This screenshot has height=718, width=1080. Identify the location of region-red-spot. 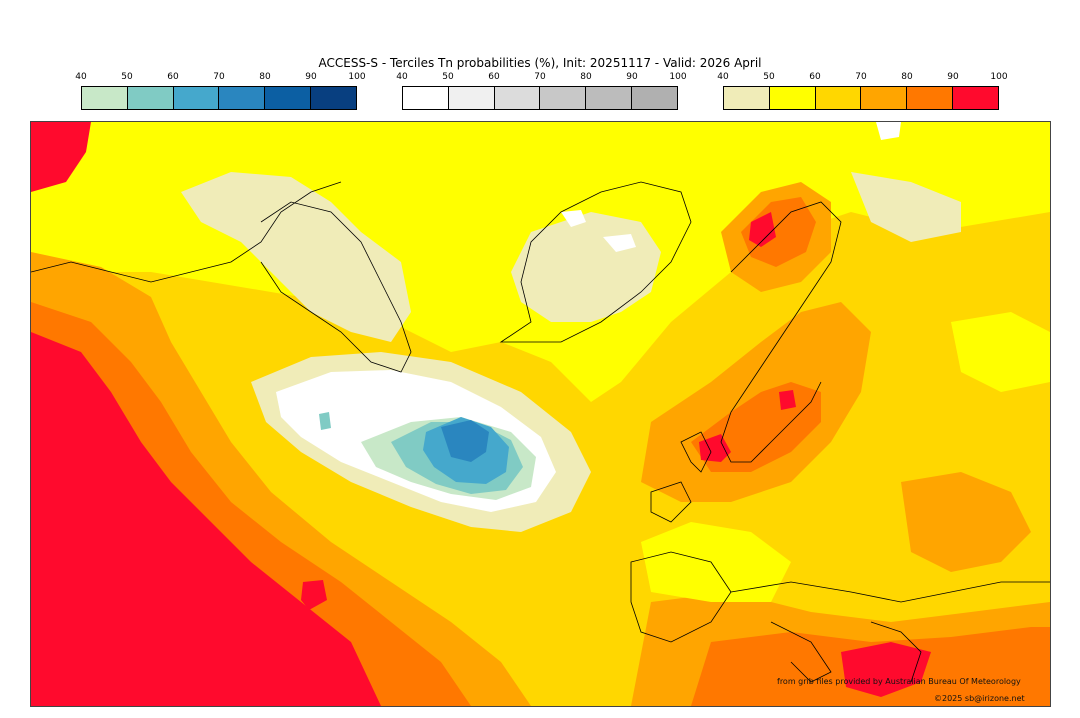
(314, 595).